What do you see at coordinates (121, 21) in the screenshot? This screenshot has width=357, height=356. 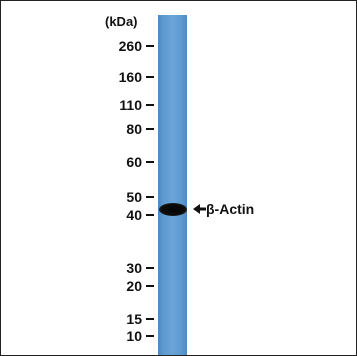 I see `unit-label: (kDa)` at bounding box center [121, 21].